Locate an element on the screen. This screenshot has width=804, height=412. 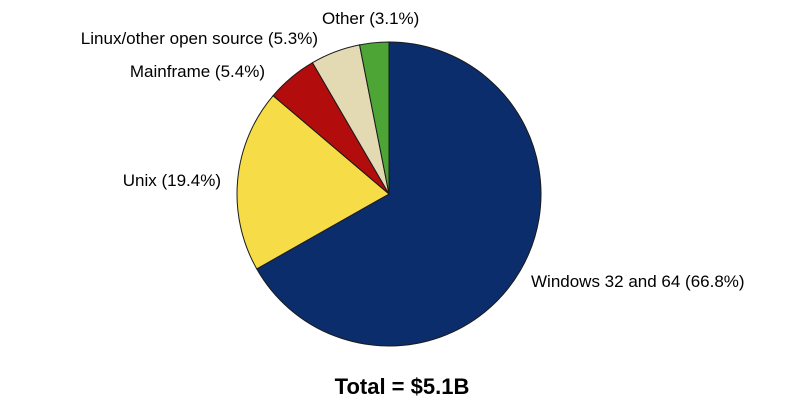
slice-unix is located at coordinates (313, 182).